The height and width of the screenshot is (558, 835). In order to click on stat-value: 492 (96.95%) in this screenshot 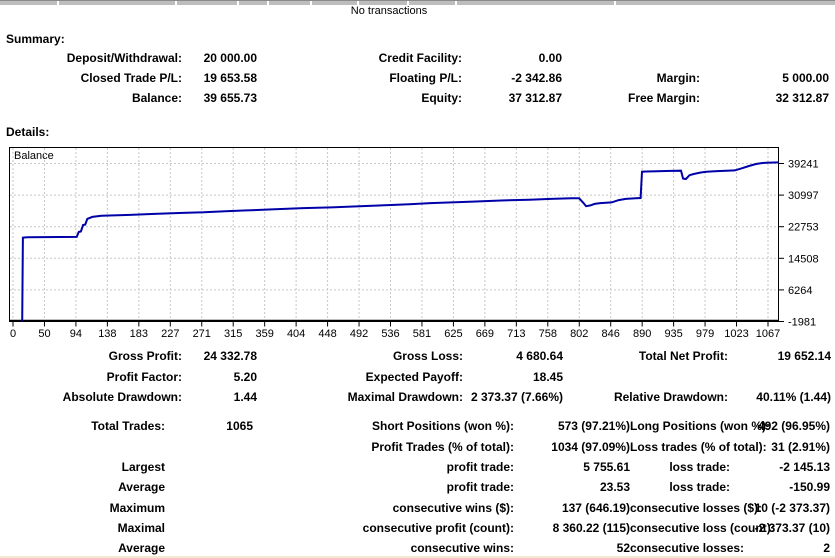, I will do `click(793, 426)`.